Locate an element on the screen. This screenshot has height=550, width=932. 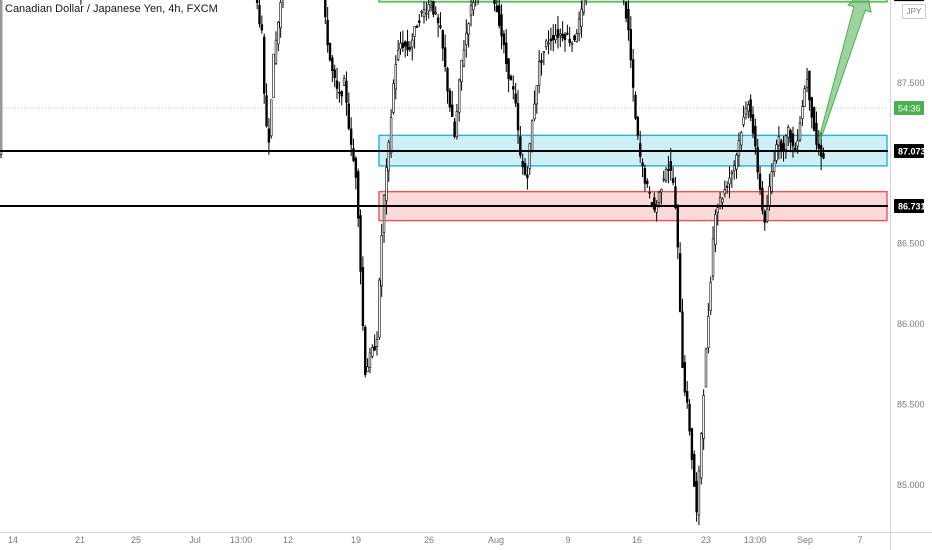
currency-badge: JPY is located at coordinates (914, 11).